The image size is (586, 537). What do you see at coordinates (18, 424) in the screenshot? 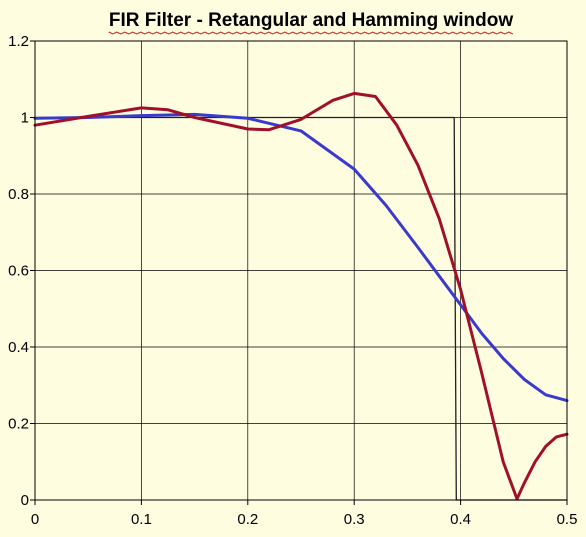
I see `y-tick-label: 0.2` at bounding box center [18, 424].